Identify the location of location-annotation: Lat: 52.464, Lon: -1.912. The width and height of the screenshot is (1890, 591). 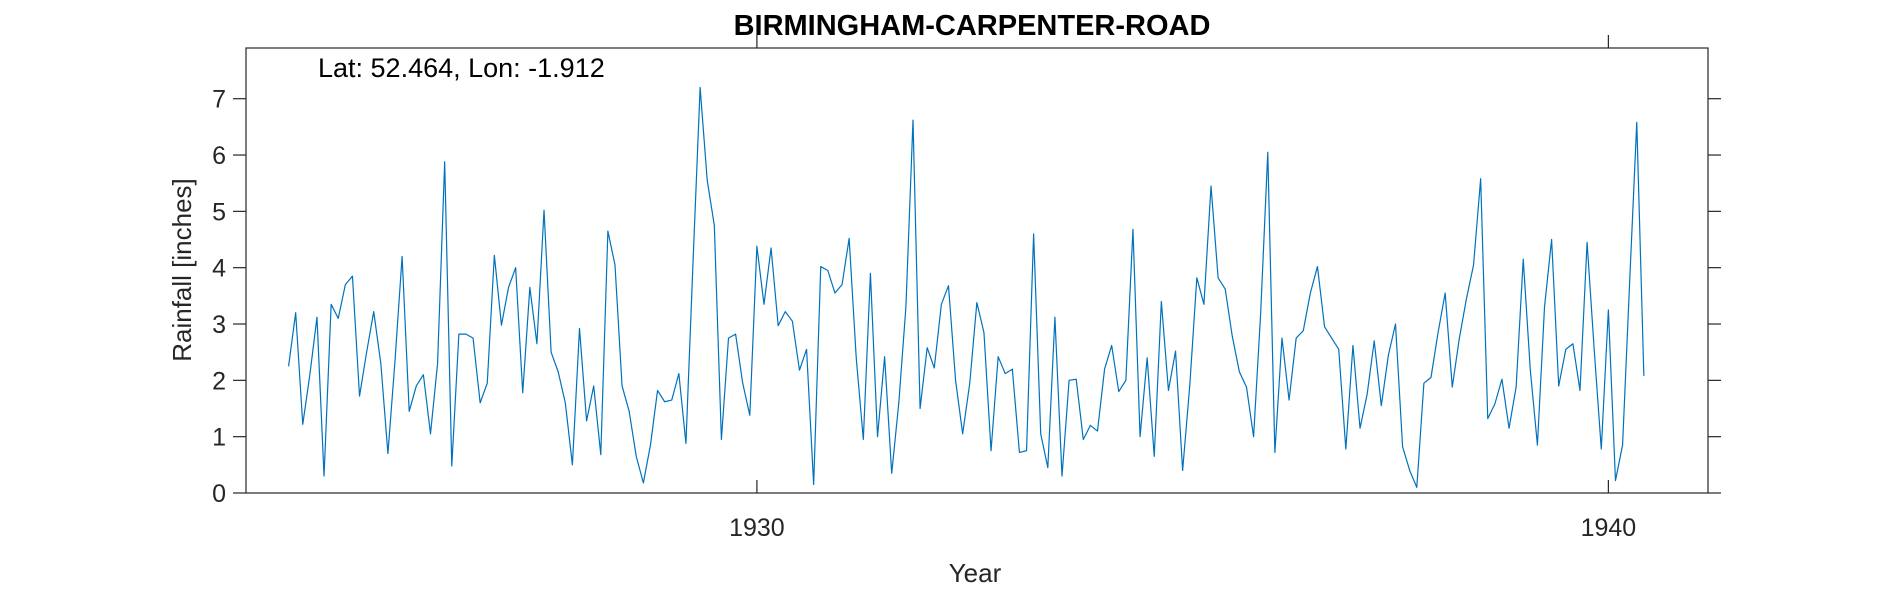
(461, 68).